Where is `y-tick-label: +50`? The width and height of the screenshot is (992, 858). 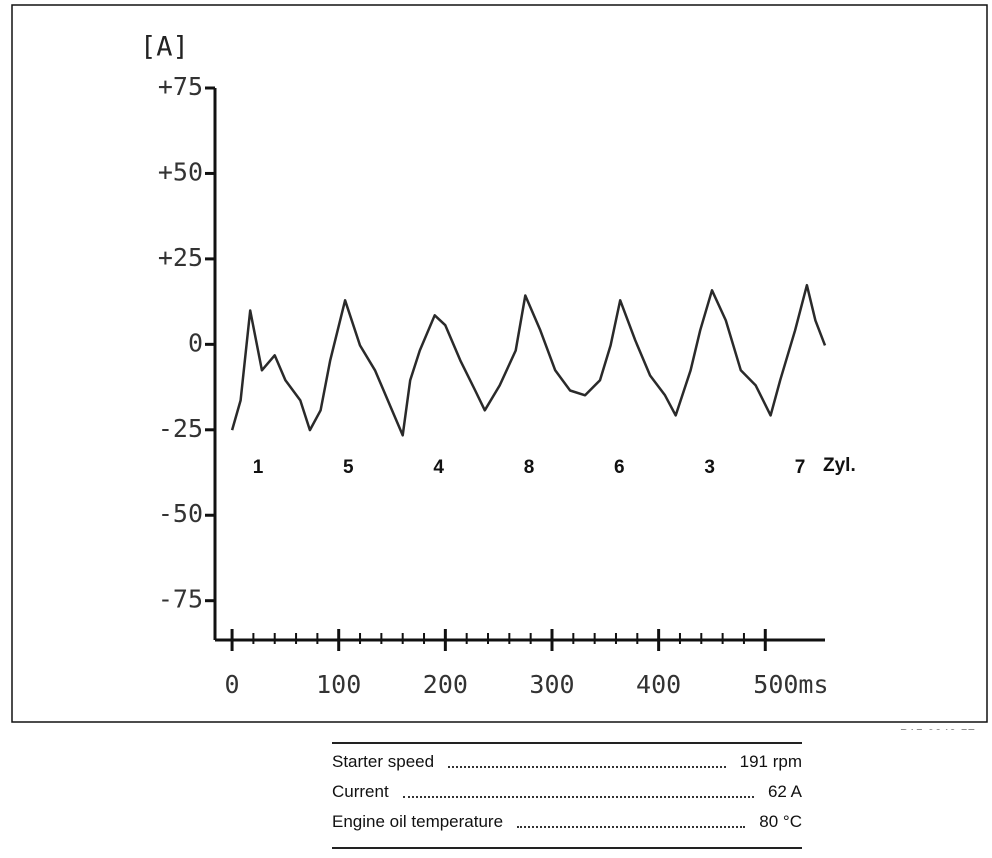 y-tick-label: +50 is located at coordinates (180, 171).